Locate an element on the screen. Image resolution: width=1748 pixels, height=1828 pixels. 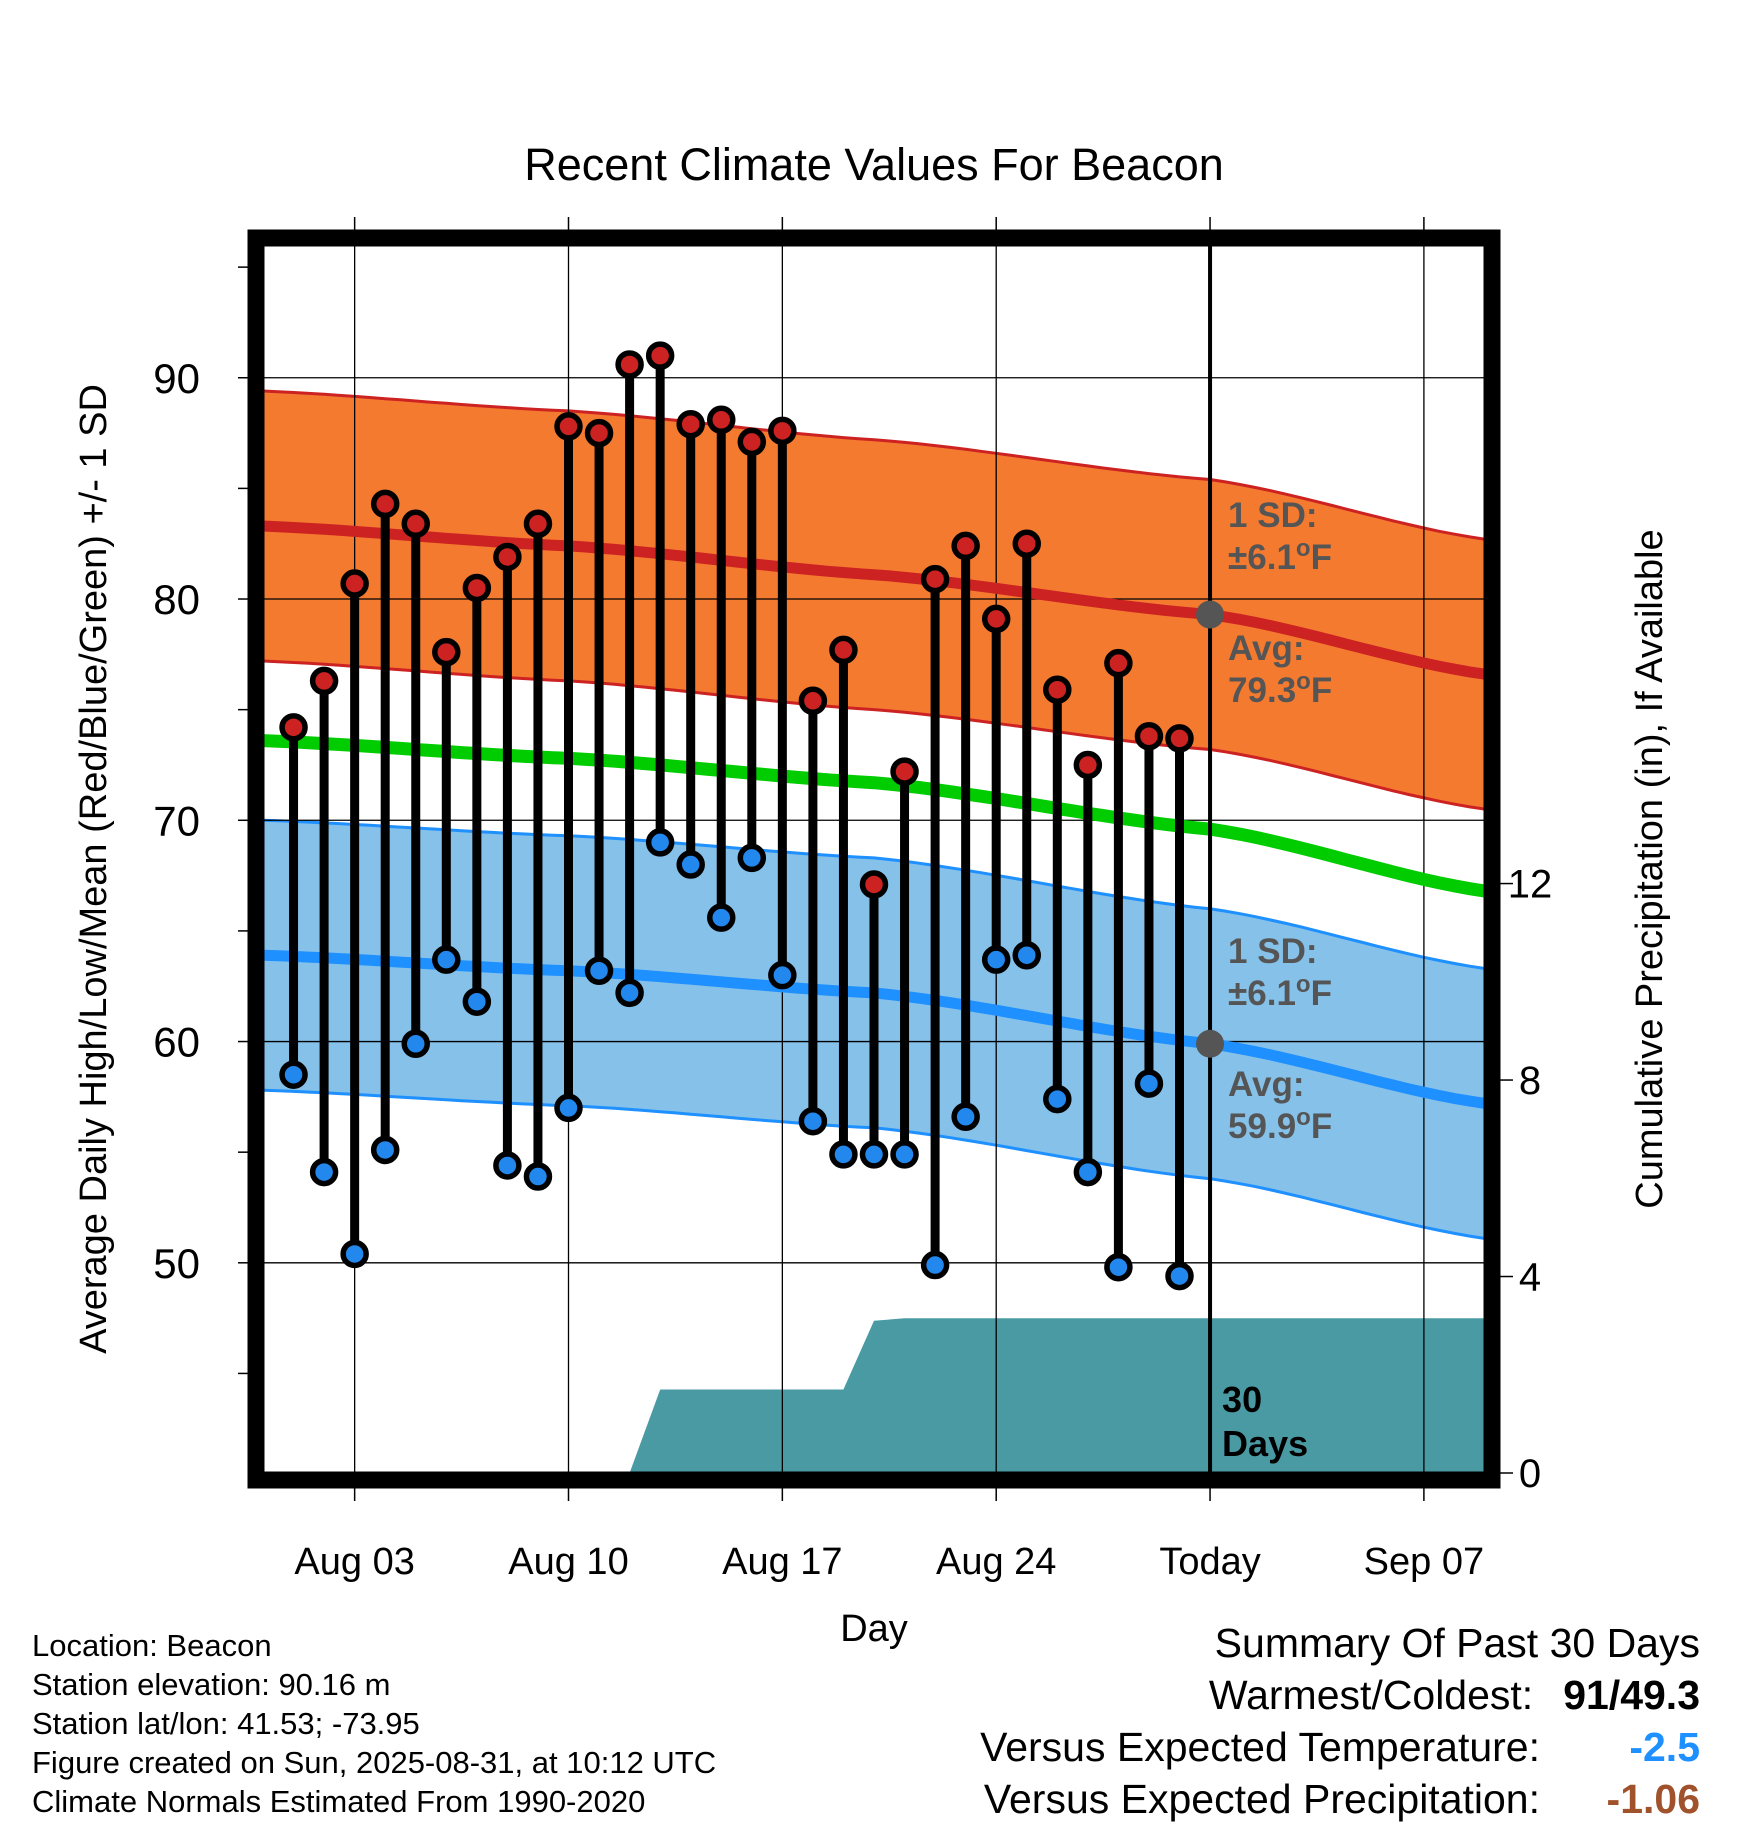
summary-warm-cold-row: Warmest/Coldest: 91/49.3 is located at coordinates (1454, 1695).